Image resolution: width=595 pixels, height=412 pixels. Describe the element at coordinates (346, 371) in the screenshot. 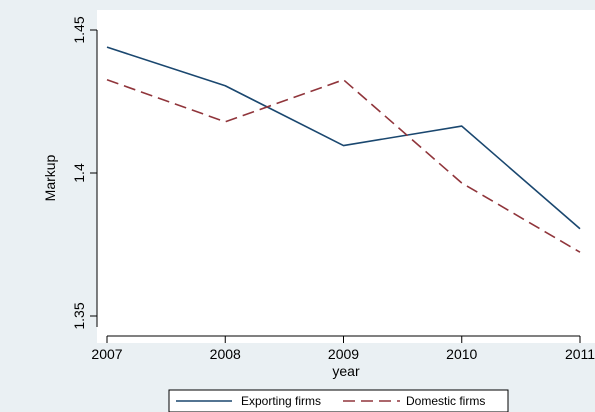

I see `x-axis-title: year` at that location.